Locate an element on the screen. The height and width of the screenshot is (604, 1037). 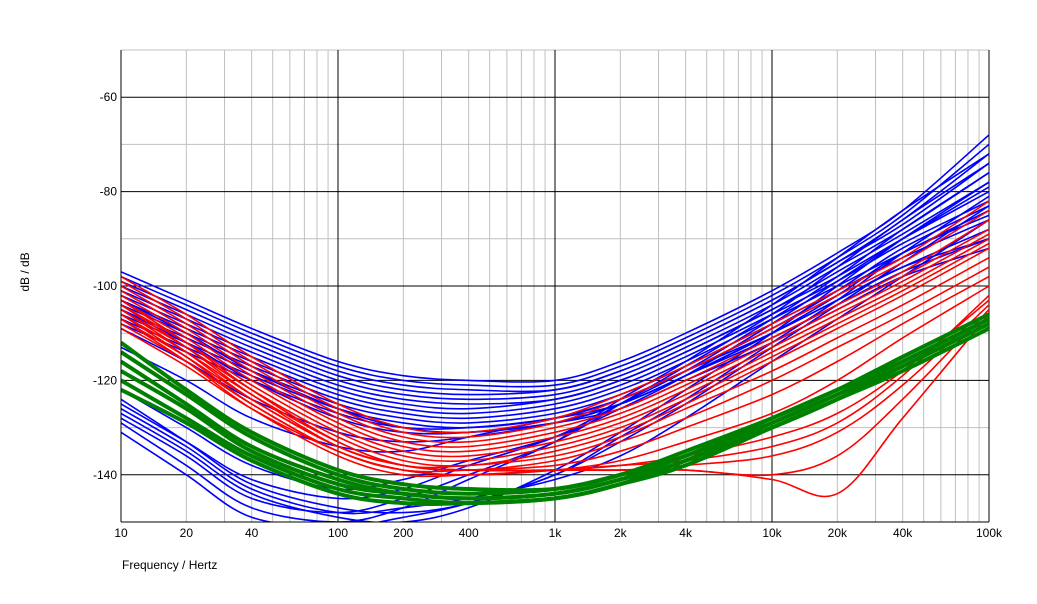
x-tick-label: 20 is located at coordinates (187, 533).